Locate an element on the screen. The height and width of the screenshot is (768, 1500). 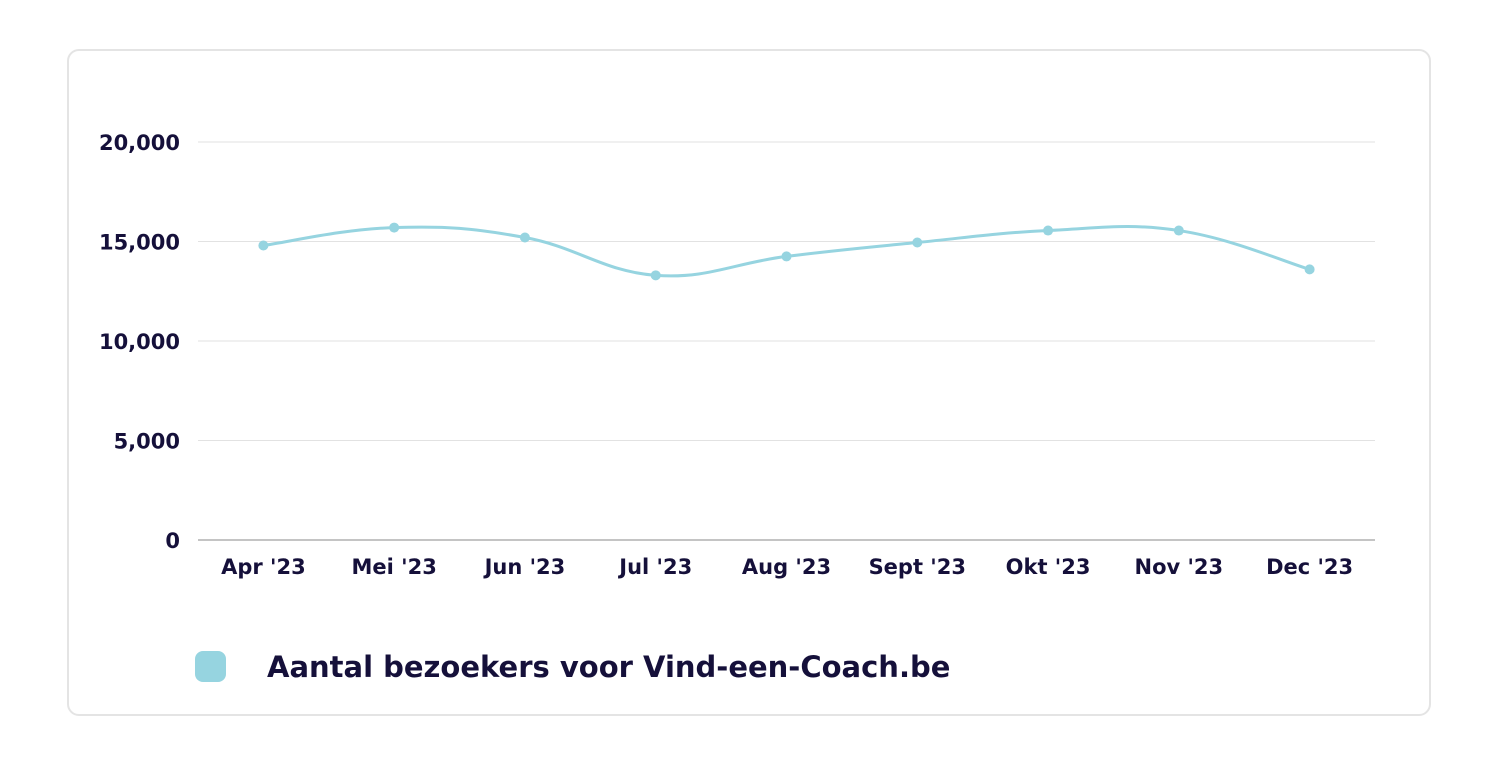
legend-label: Aantal bezoekers voor Vind-een-Coach.be is located at coordinates (608, 667).